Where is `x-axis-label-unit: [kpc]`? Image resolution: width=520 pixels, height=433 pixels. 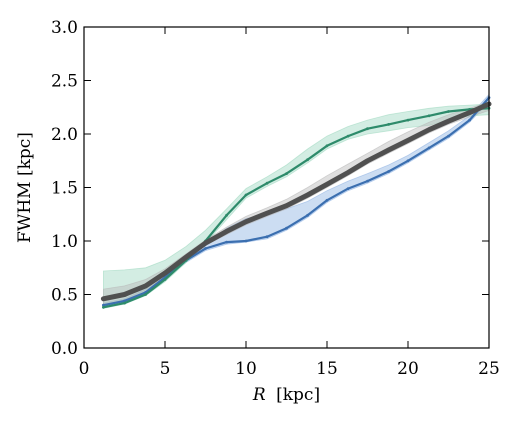 x-axis-label-unit: [kpc] is located at coordinates (298, 395).